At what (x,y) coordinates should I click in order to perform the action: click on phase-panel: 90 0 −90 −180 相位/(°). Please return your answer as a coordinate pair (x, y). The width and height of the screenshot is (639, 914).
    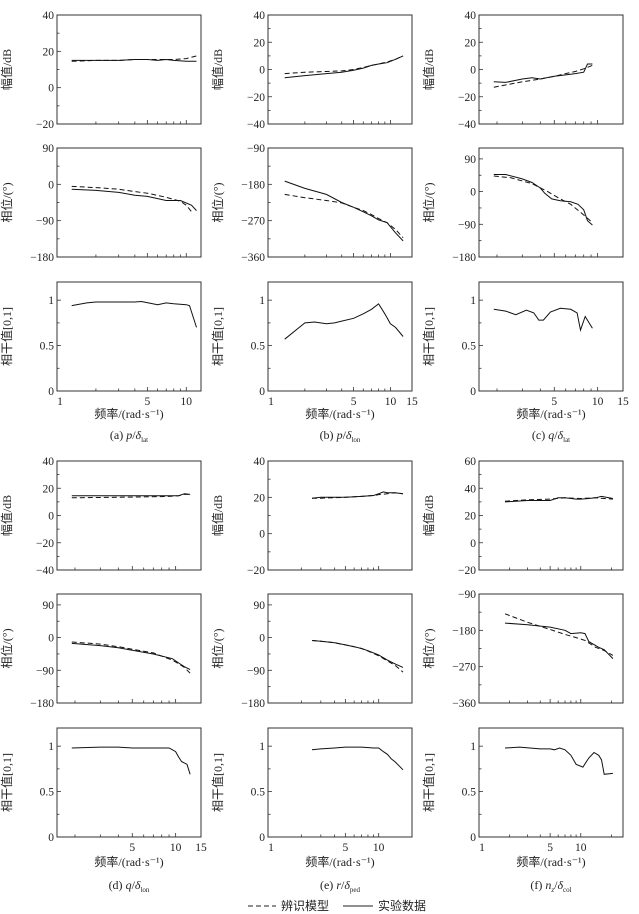
    Looking at the image, I should click on (311, 651).